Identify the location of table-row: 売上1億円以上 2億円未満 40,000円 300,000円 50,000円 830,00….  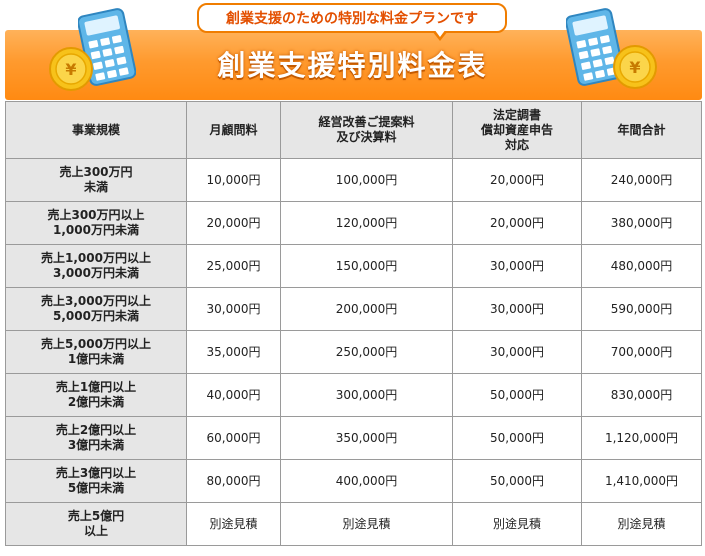
(353, 395).